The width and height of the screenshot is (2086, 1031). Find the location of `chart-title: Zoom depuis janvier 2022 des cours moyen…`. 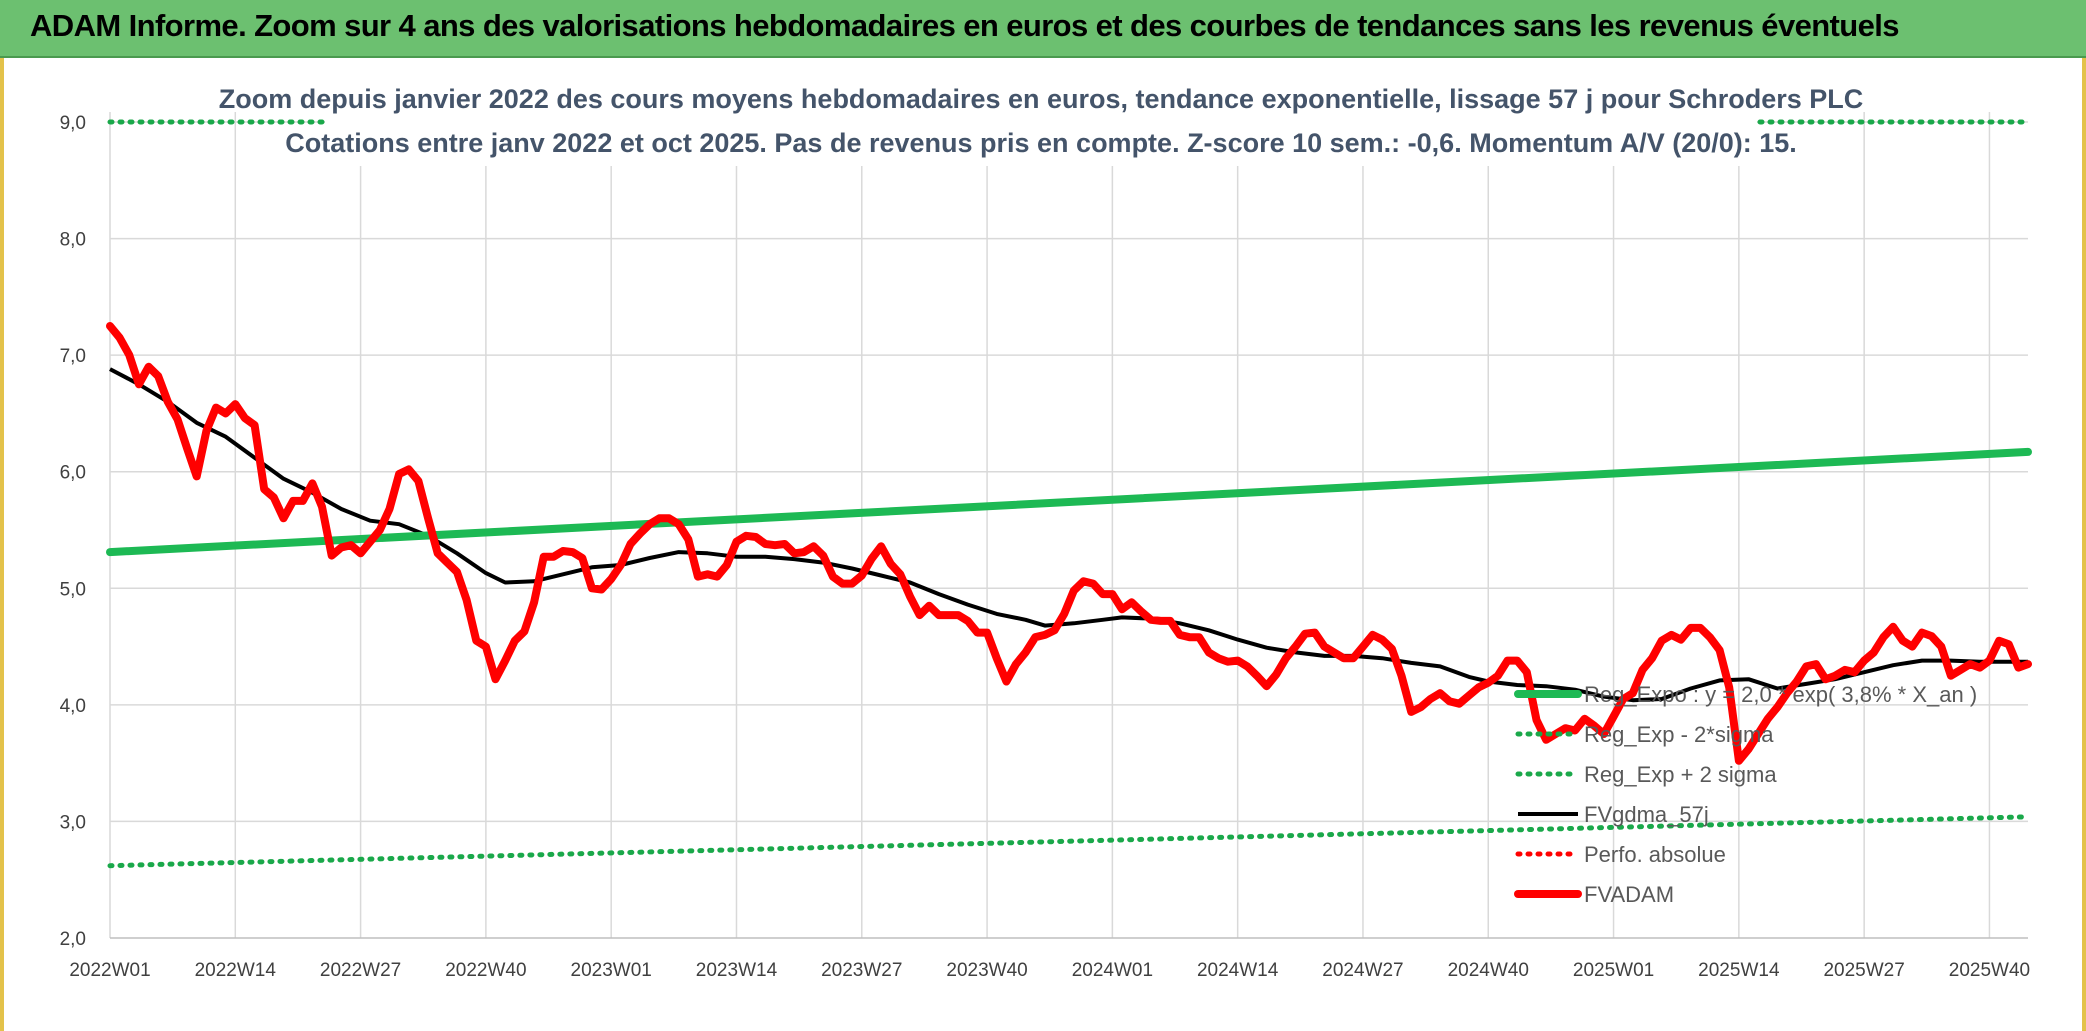

chart-title: Zoom depuis janvier 2022 des cours moyen… is located at coordinates (1041, 99).